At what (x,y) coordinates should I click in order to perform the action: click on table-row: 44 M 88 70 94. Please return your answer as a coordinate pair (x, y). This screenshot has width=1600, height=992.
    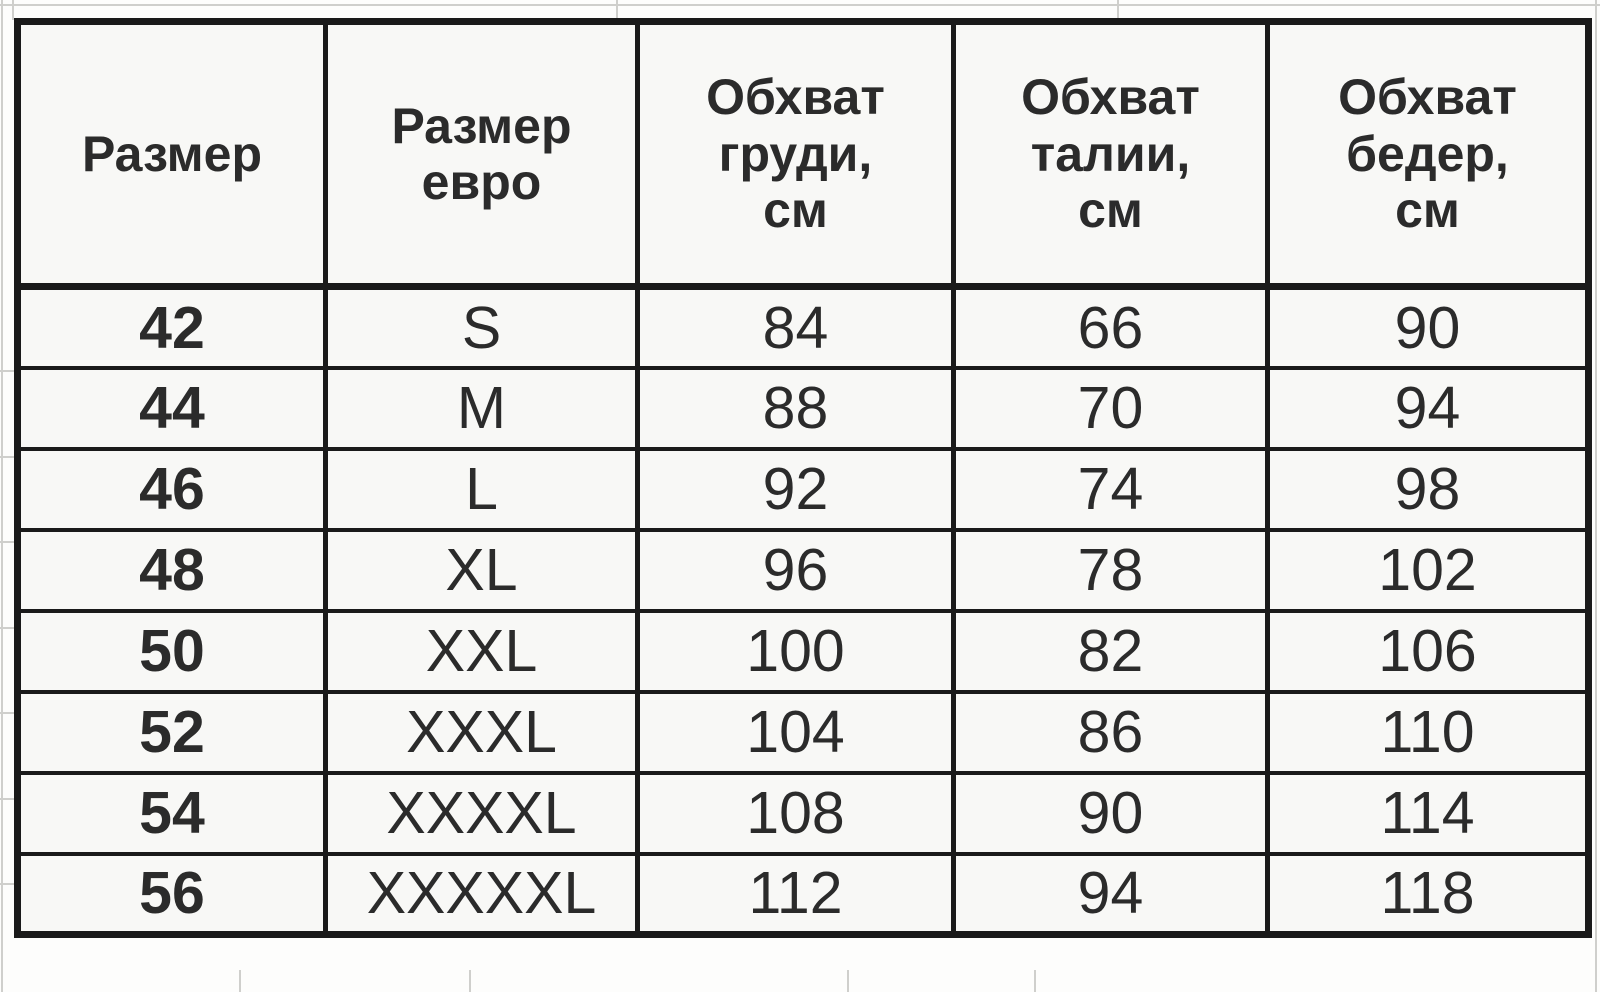
    Looking at the image, I should click on (803, 408).